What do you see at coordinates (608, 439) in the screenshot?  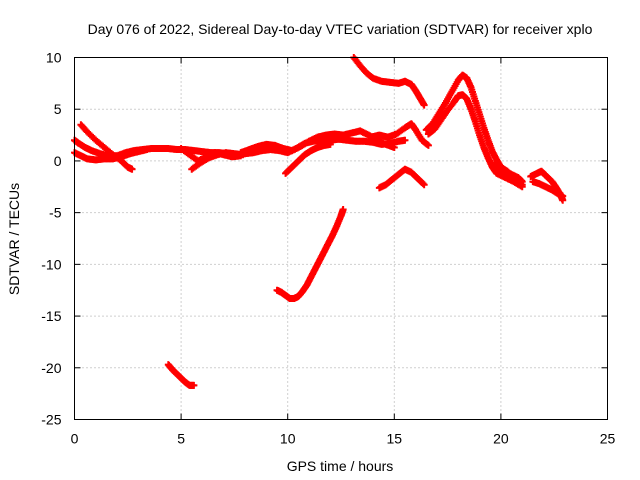 I see `x-tick-label: 25` at bounding box center [608, 439].